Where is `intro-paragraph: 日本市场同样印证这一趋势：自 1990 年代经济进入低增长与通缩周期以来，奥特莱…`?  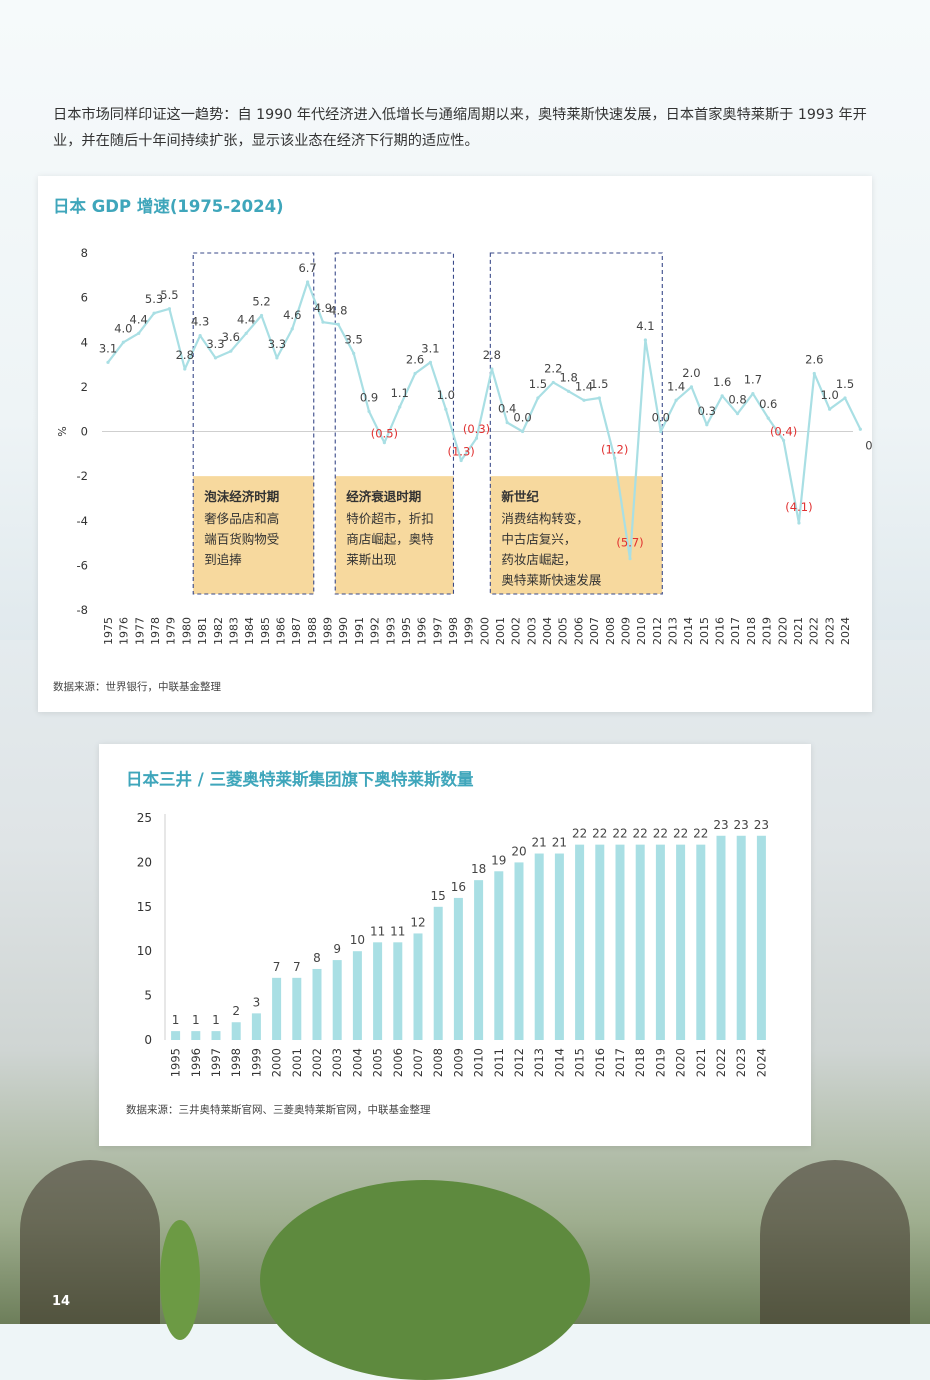 intro-paragraph: 日本市场同样印证这一趋势：自 1990 年代经济进入低增长与通缩周期以来，奥特莱… is located at coordinates (460, 128).